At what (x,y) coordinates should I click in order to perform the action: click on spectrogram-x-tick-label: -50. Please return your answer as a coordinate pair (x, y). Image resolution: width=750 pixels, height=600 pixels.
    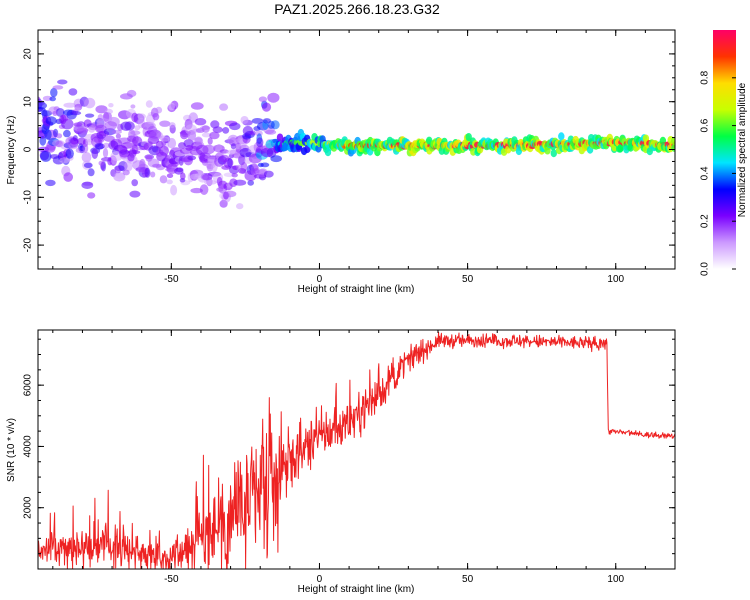
    Looking at the image, I should click on (171, 279).